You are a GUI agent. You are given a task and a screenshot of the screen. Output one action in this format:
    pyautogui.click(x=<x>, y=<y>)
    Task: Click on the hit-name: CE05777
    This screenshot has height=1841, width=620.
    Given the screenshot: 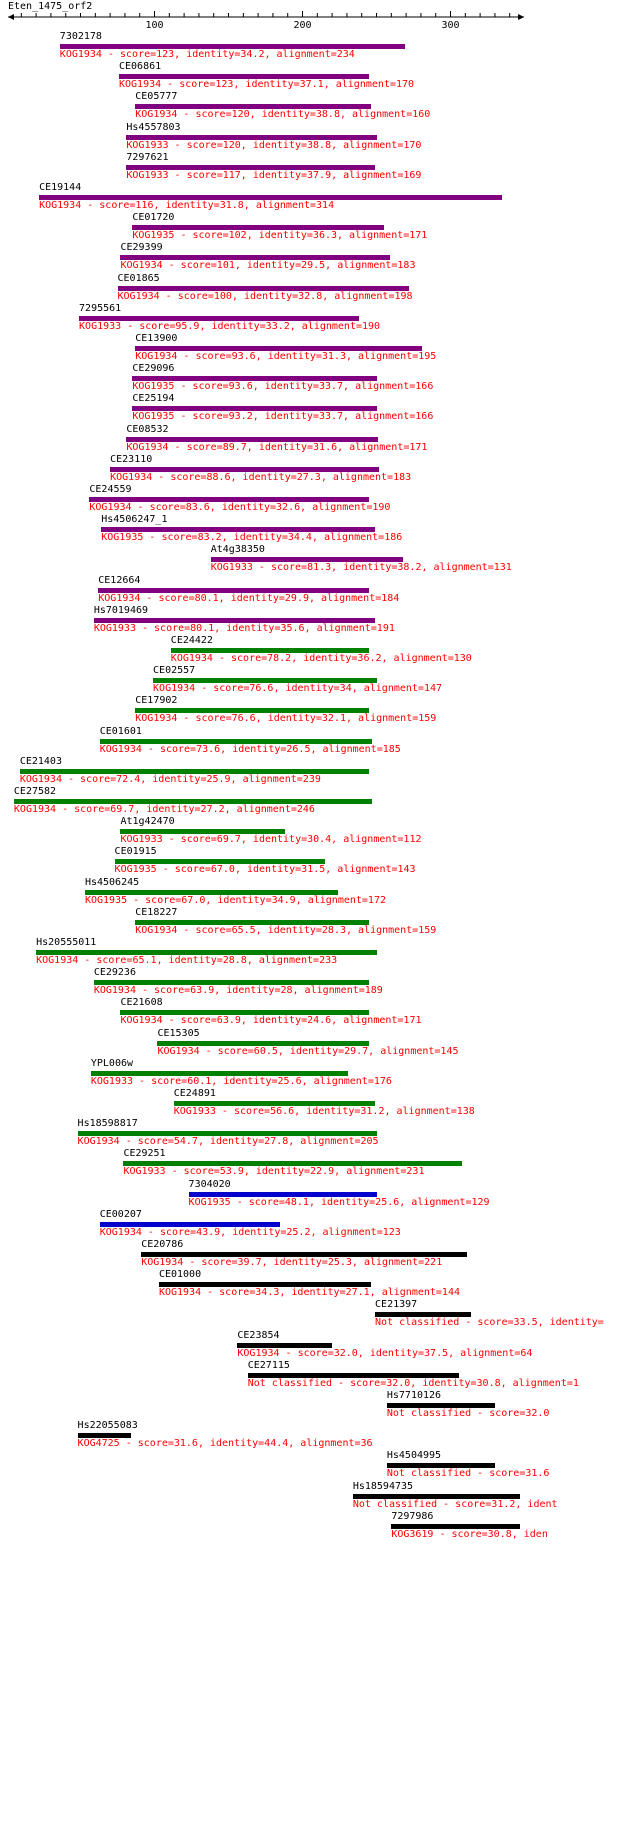 What is the action you would take?
    pyautogui.click(x=156, y=97)
    